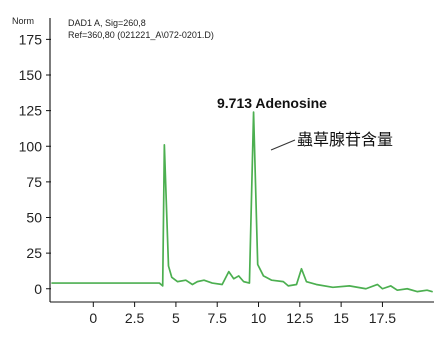 This screenshot has height=341, width=437. I want to click on y-tick-label: 125, so click(31, 111).